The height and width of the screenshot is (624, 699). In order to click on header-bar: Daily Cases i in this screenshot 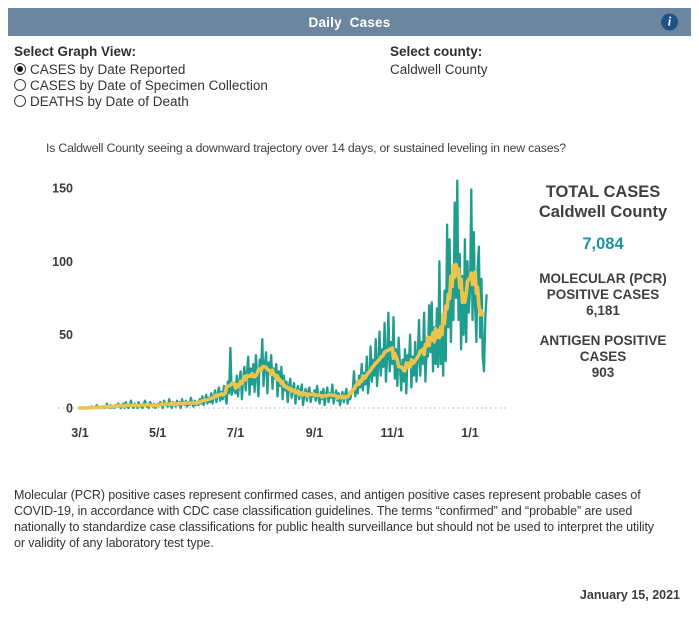, I will do `click(349, 22)`.